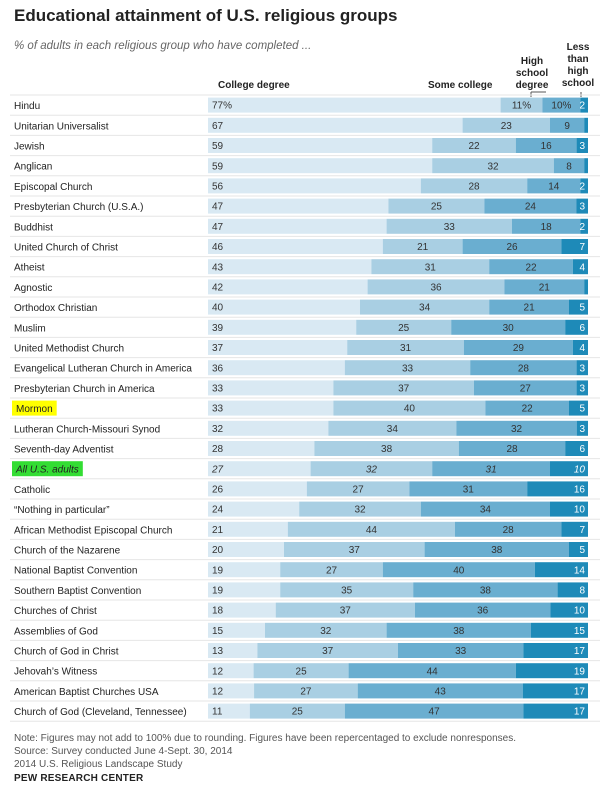 The image size is (610, 793). Describe the element at coordinates (79, 778) in the screenshot. I see `brand-name: PEW RESEARCH CENTER` at that location.